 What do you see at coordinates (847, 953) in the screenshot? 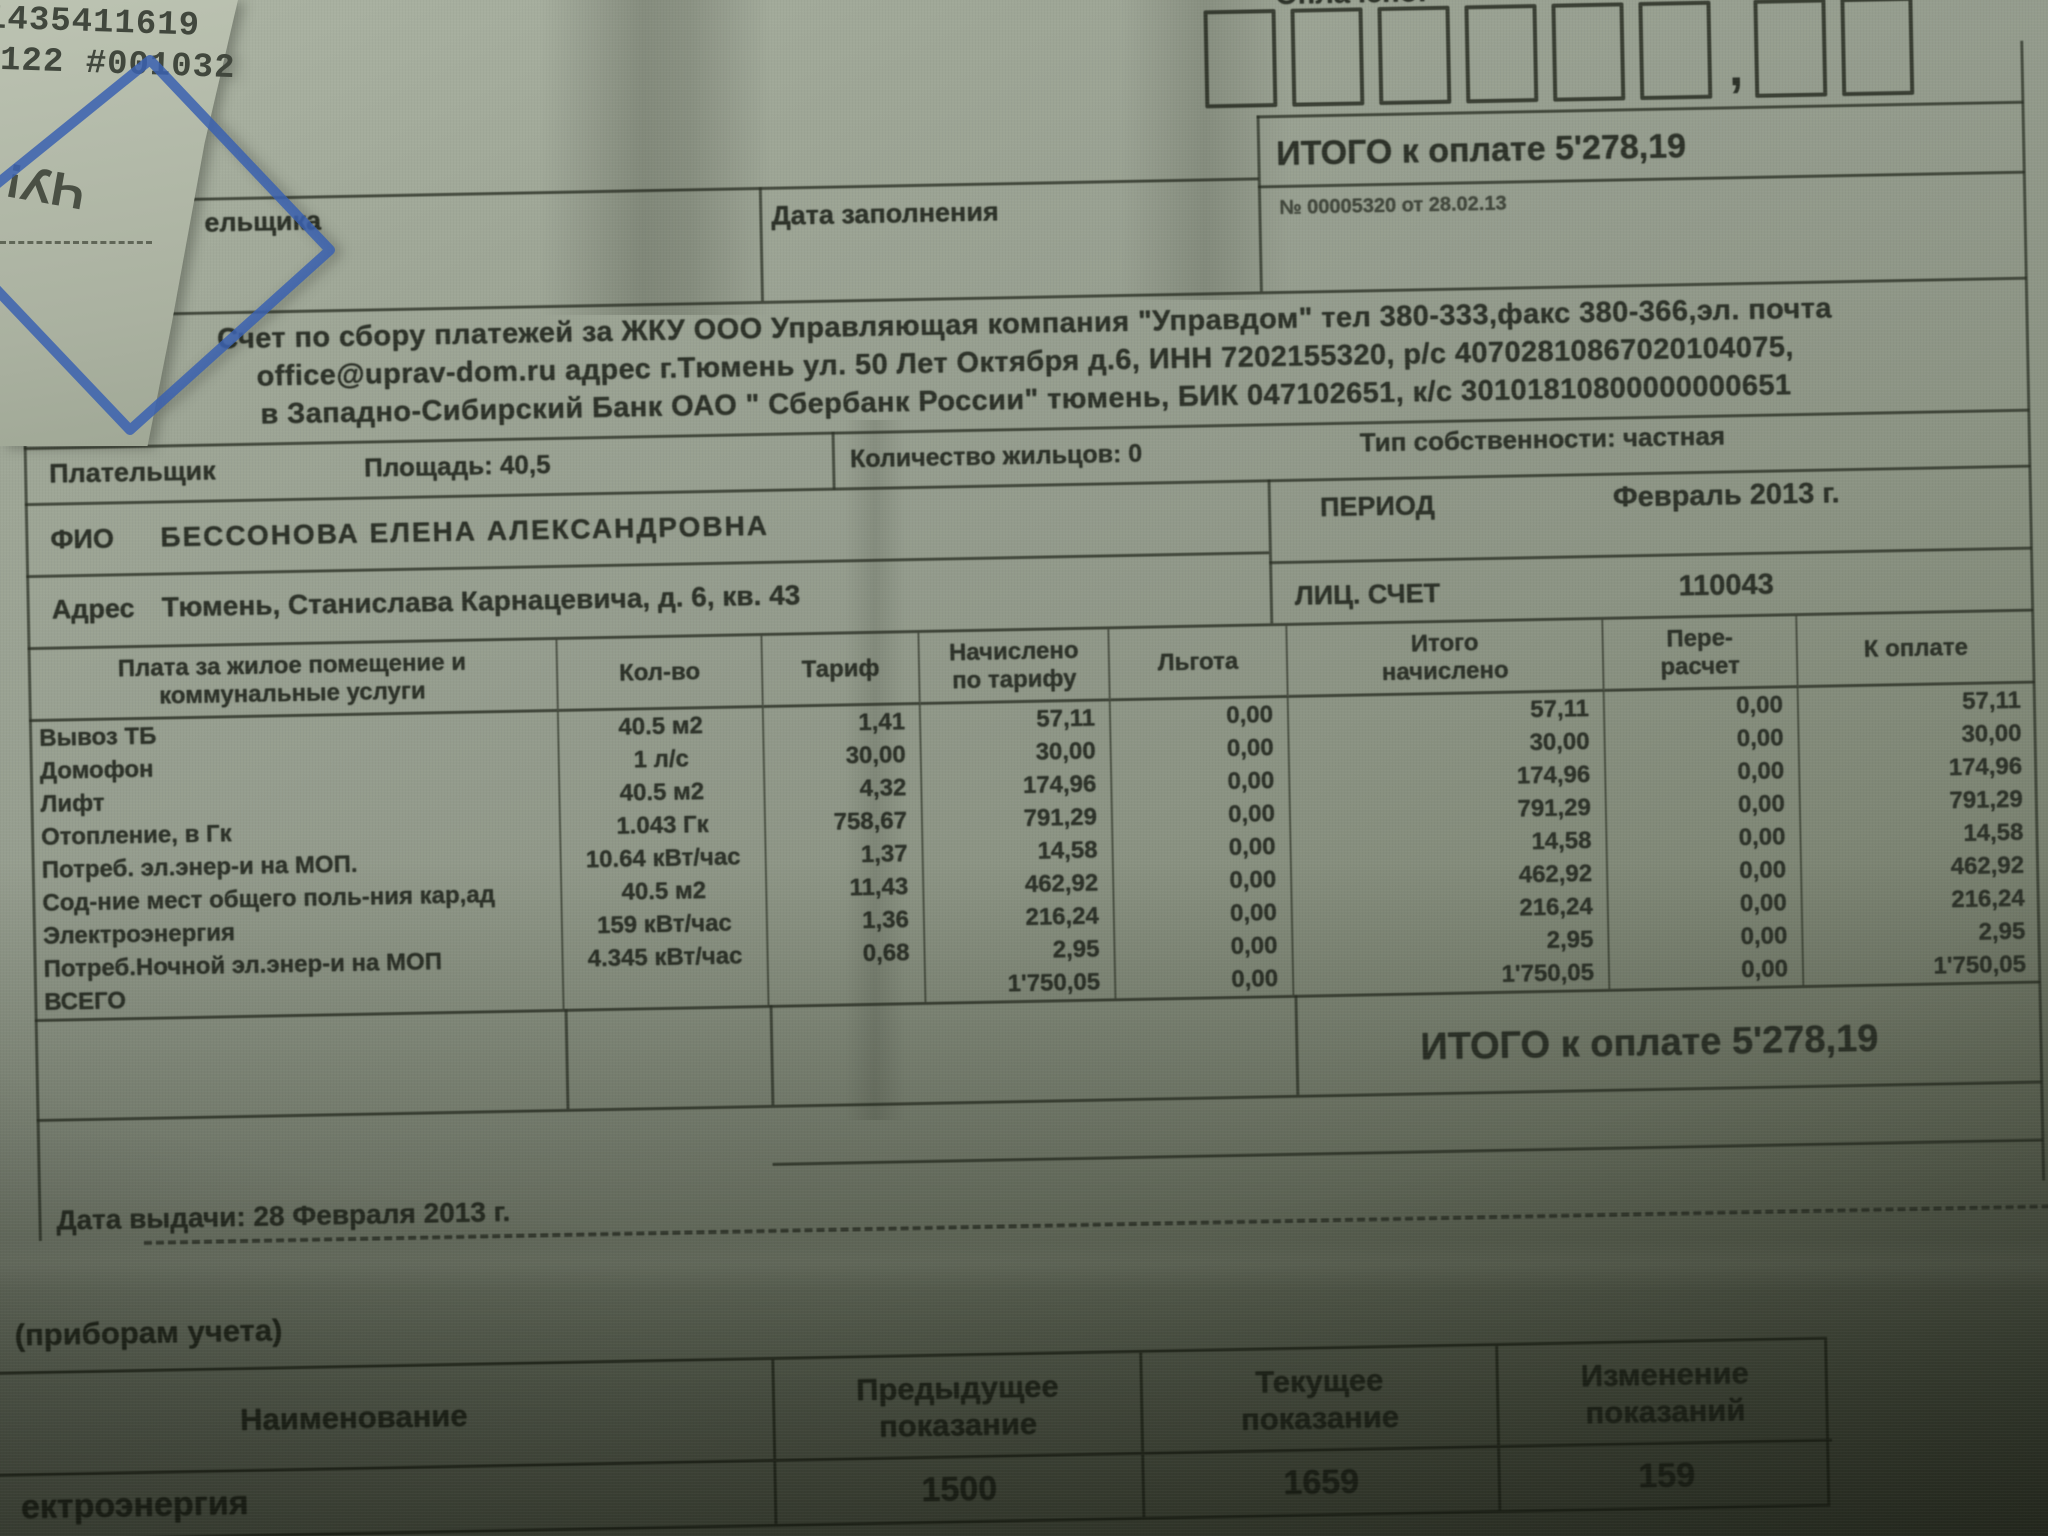
I see `table-cell: 0,68` at bounding box center [847, 953].